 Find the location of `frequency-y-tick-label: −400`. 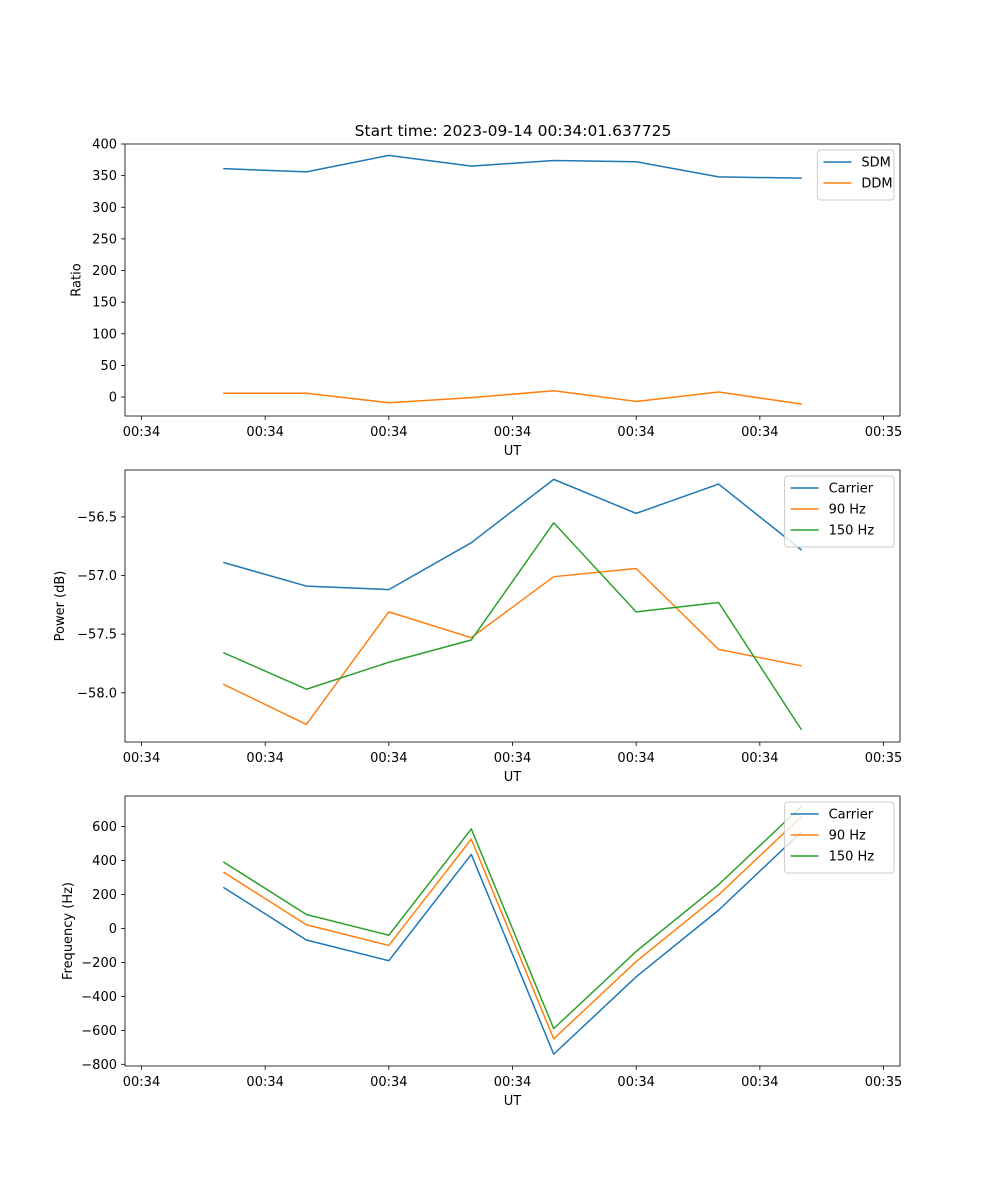

frequency-y-tick-label: −400 is located at coordinates (99, 997).